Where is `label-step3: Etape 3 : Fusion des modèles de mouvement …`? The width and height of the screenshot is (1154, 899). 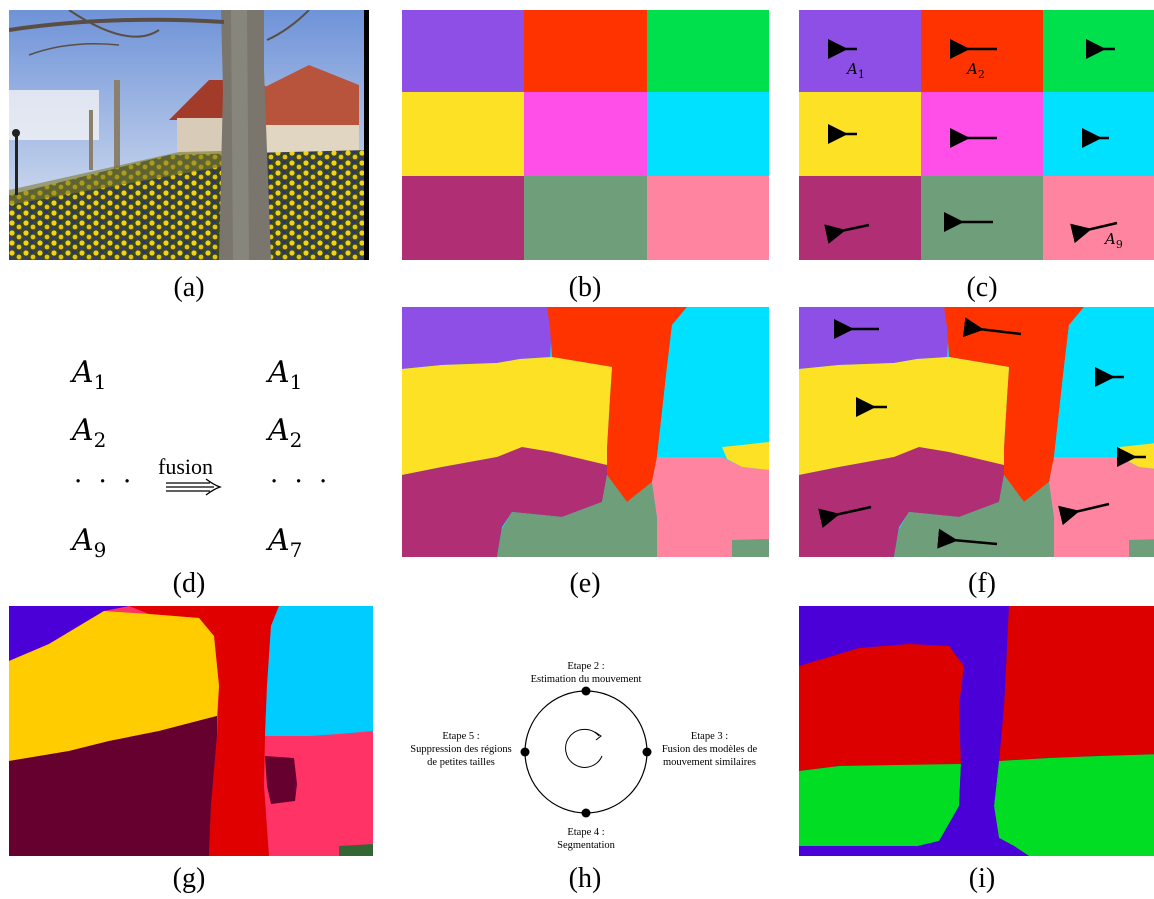
label-step3: Etape 3 : Fusion des modèles de mouvement … is located at coordinates (709, 749).